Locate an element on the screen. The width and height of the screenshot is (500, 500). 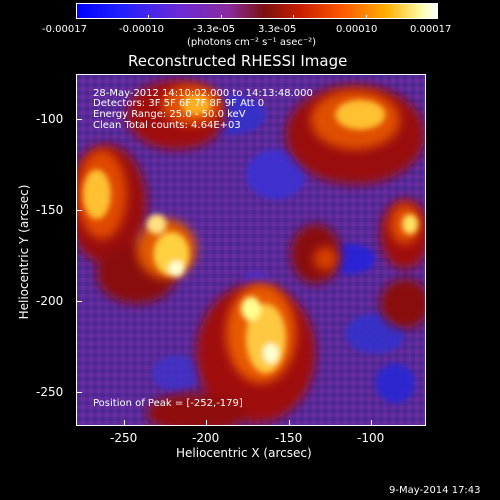
y-axis-label: Heliocentric Y (arcsec) is located at coordinates (24, 252).